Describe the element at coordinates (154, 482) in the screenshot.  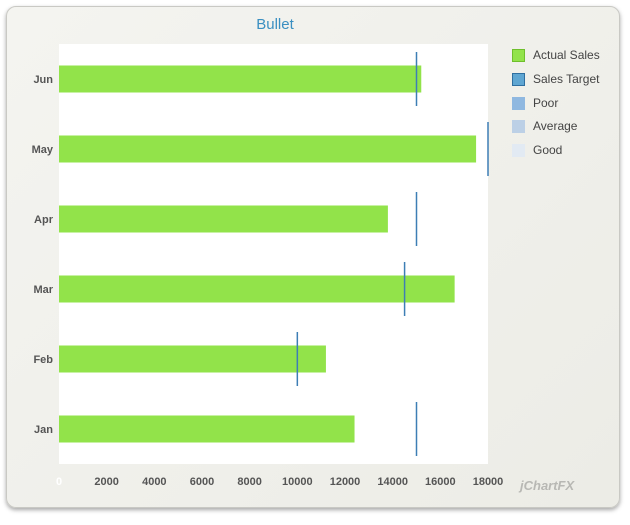
I see `x-tick-label: 4000` at that location.